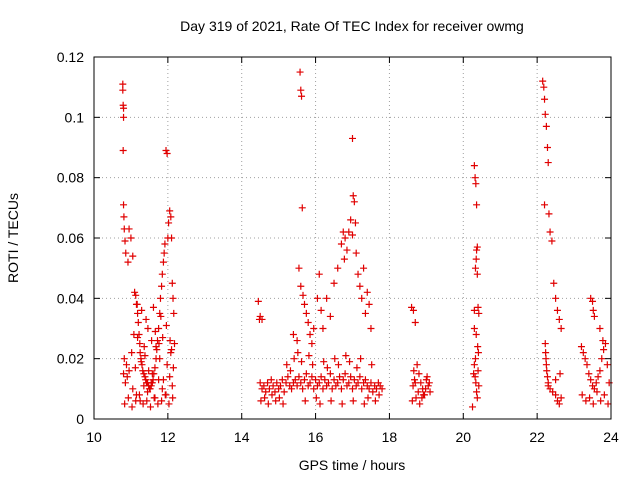 The height and width of the screenshot is (480, 640). Describe the element at coordinates (242, 437) in the screenshot. I see `x-tick-label: 14` at that location.